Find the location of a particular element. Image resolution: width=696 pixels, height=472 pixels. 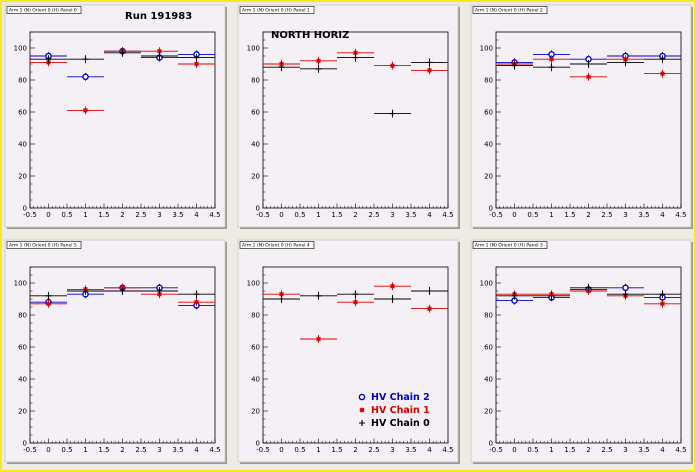

pad-title: Arm 1 (N) Orient 0 (H) Panel 0 is located at coordinates (43, 11).